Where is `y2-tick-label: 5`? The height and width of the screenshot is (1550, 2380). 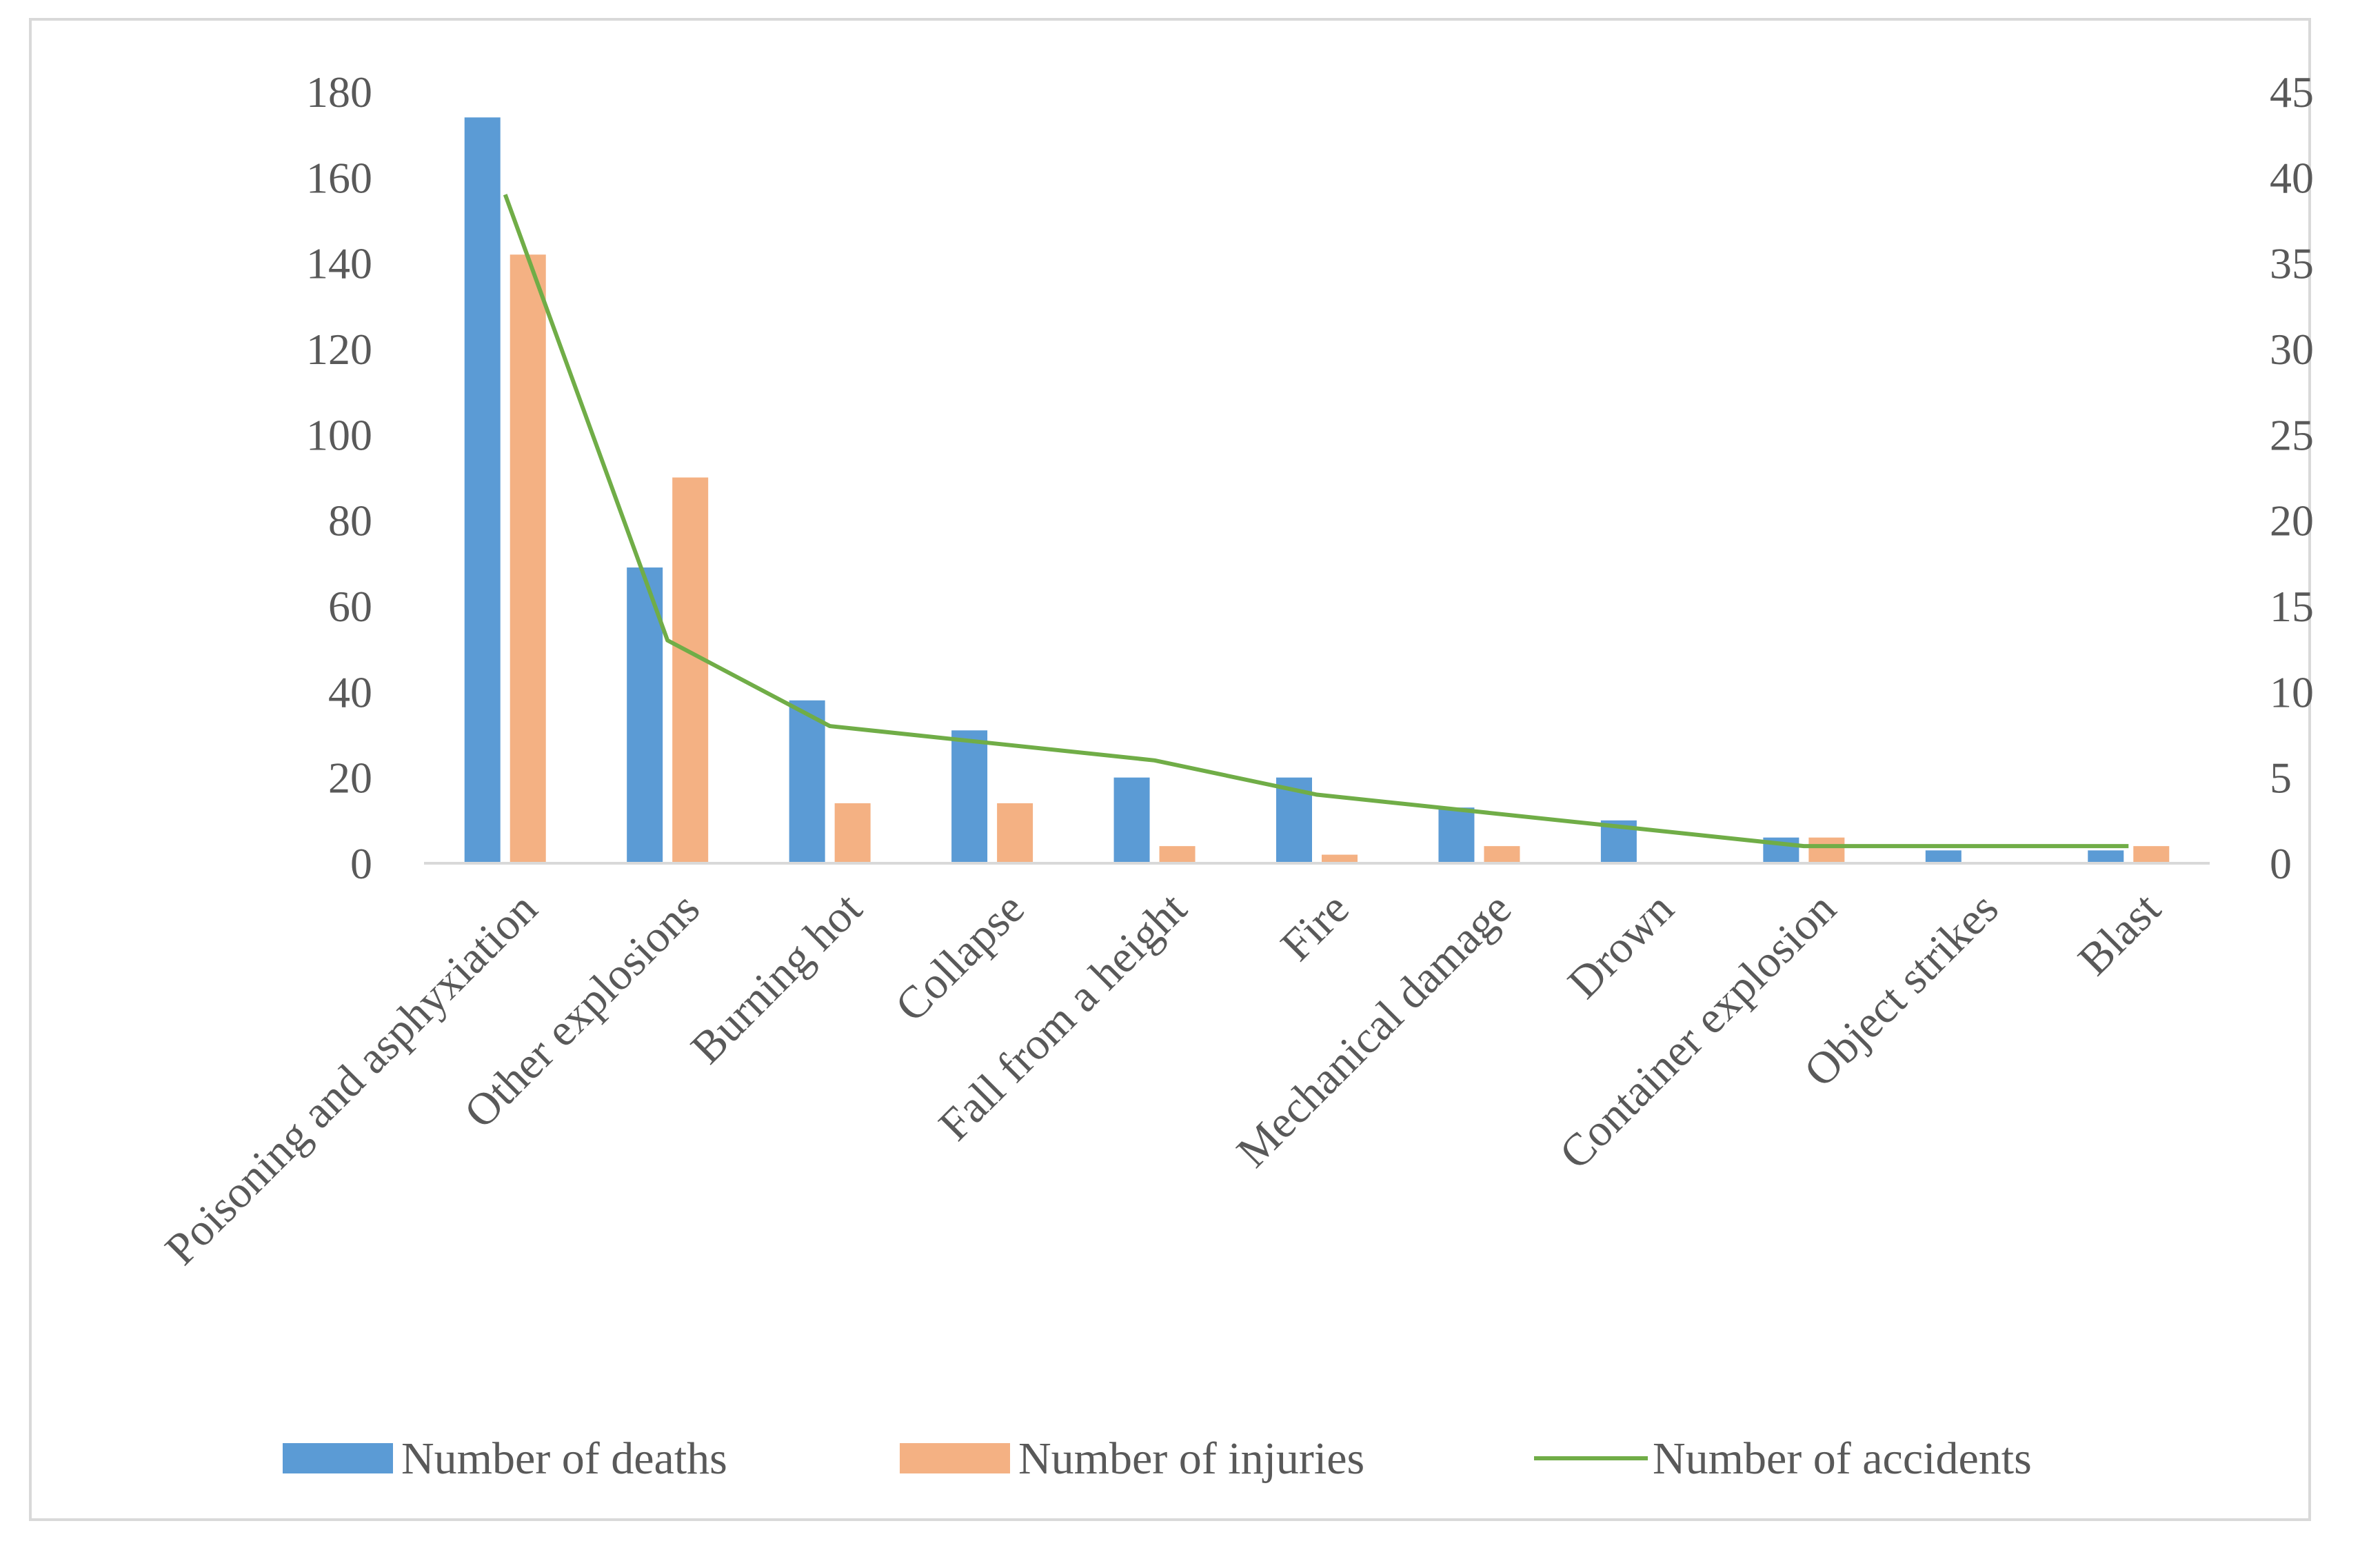 y2-tick-label: 5 is located at coordinates (2281, 779).